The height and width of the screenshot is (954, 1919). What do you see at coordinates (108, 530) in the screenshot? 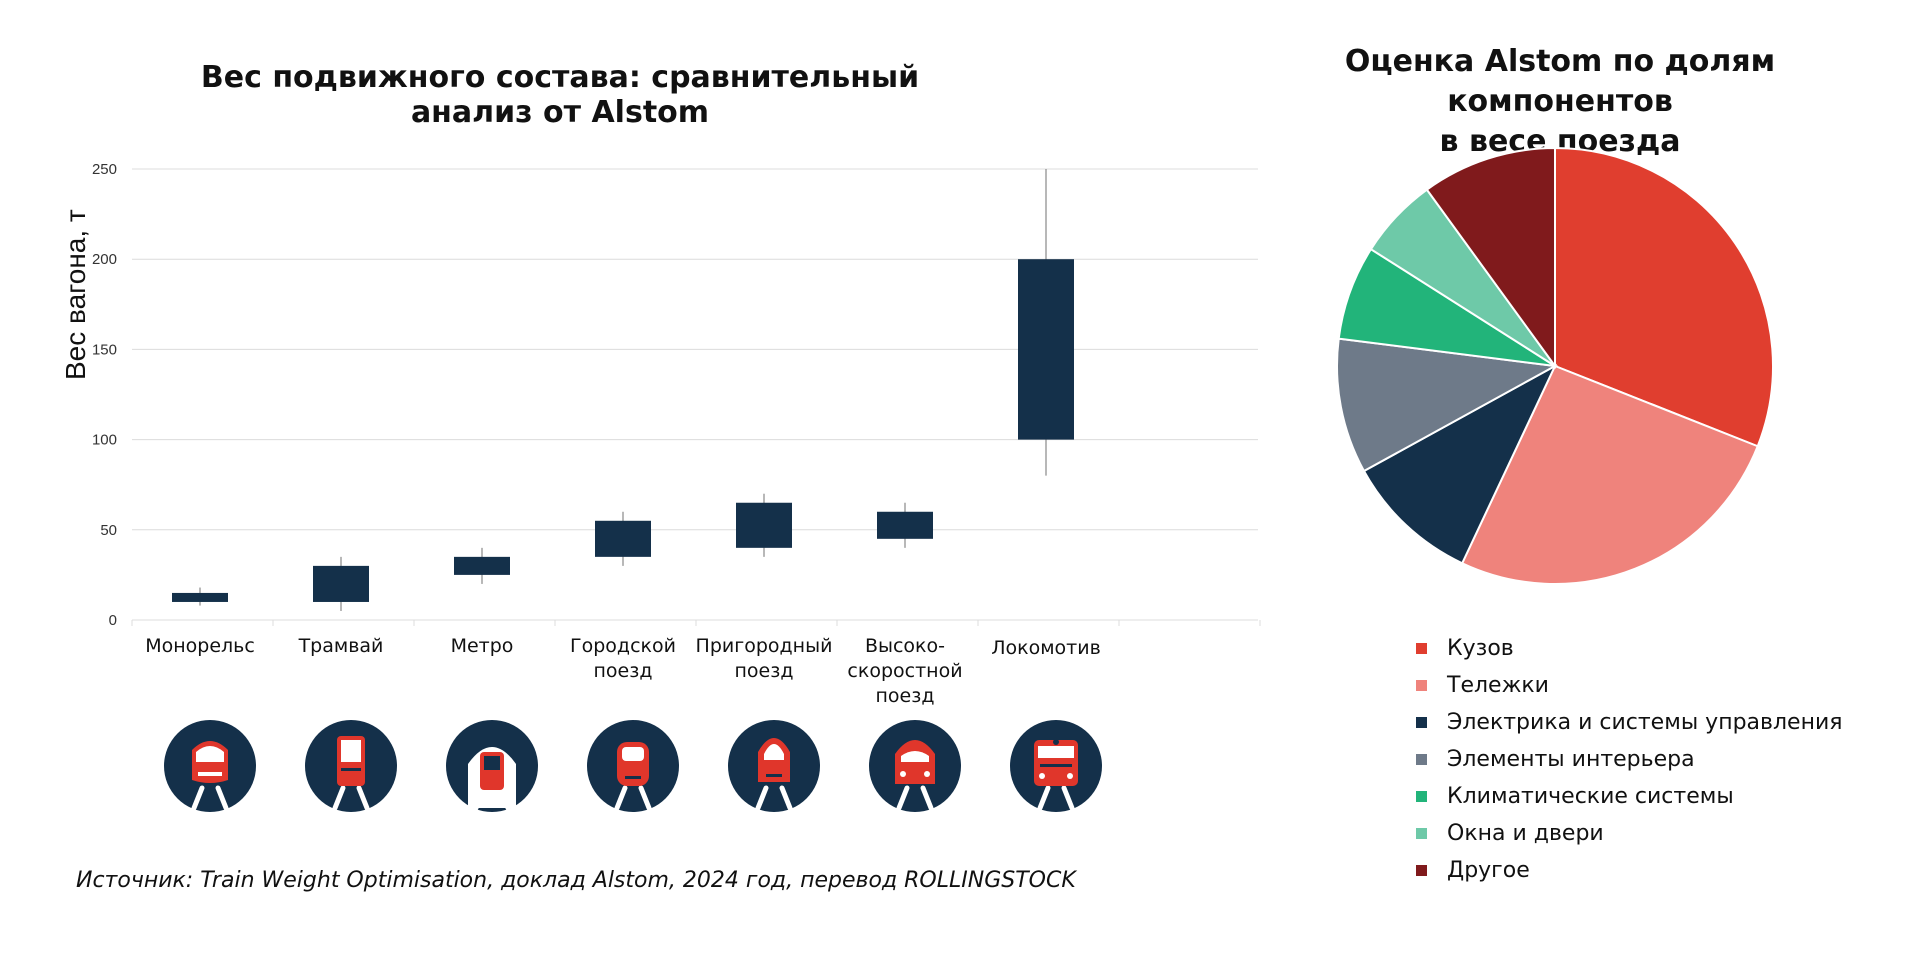
I see `y-tick-label: 50` at bounding box center [108, 530].